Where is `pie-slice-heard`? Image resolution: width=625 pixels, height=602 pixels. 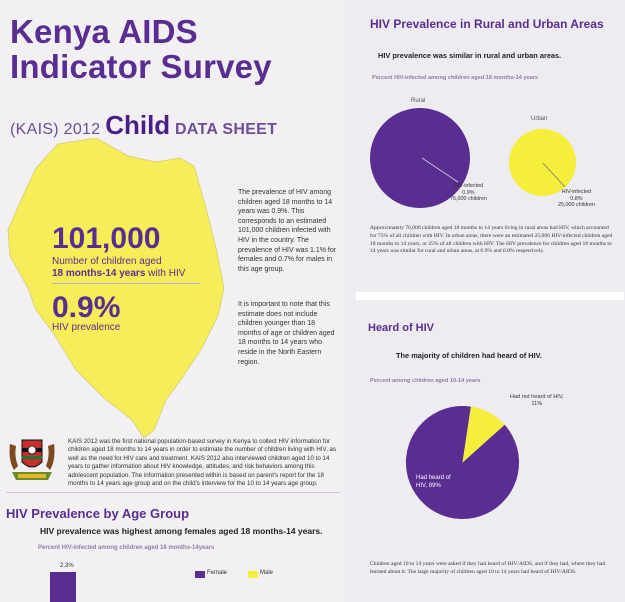 pie-slice-heard is located at coordinates (462, 462).